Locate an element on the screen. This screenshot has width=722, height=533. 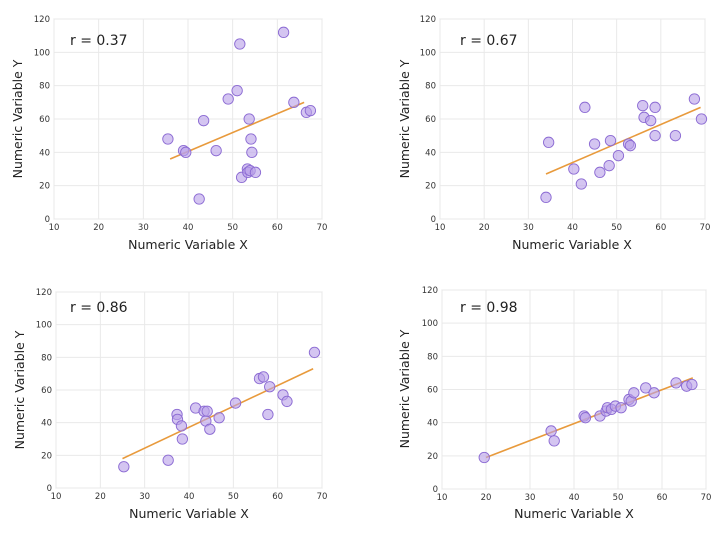
y-tick-labels-1: 0 20 40 60 80 100 120 is located at coordinates (42, 120).